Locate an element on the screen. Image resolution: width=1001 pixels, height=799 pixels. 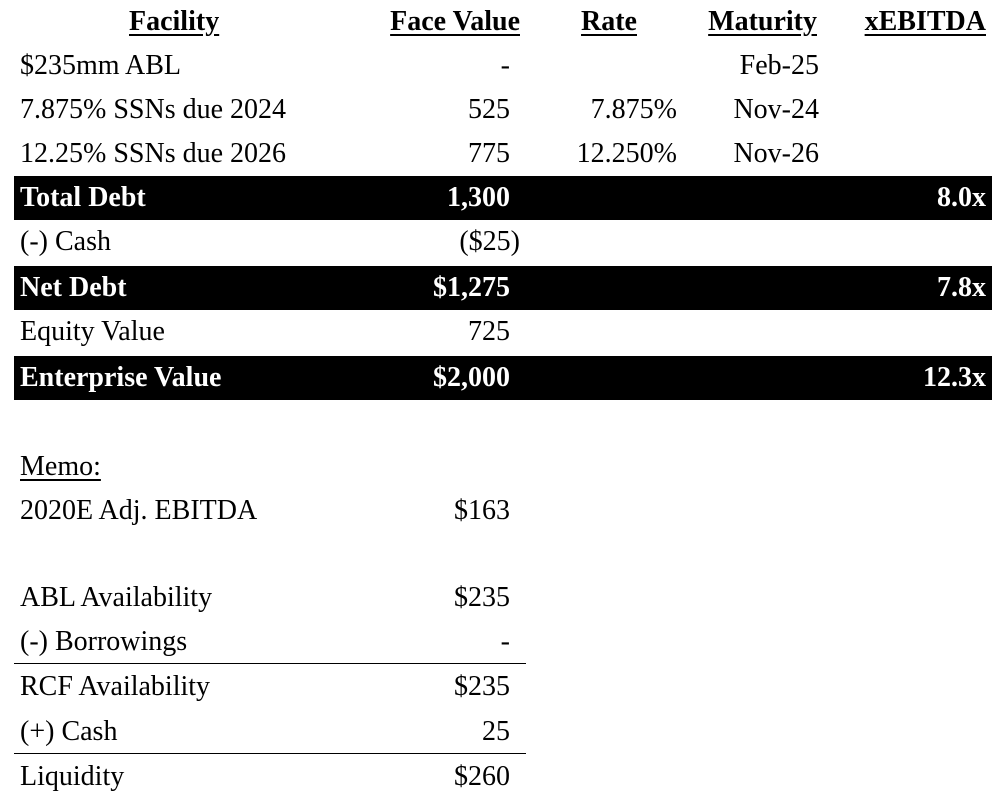
header-face-value: Face Value is located at coordinates (455, 21).